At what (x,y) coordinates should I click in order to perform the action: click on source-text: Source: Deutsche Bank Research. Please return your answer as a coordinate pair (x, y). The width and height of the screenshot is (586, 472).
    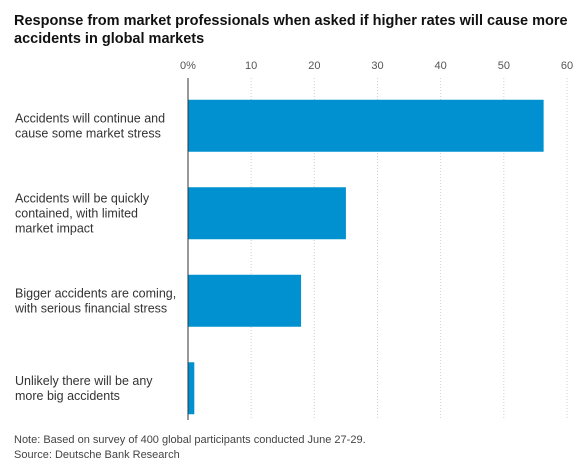
    Looking at the image, I should click on (97, 455).